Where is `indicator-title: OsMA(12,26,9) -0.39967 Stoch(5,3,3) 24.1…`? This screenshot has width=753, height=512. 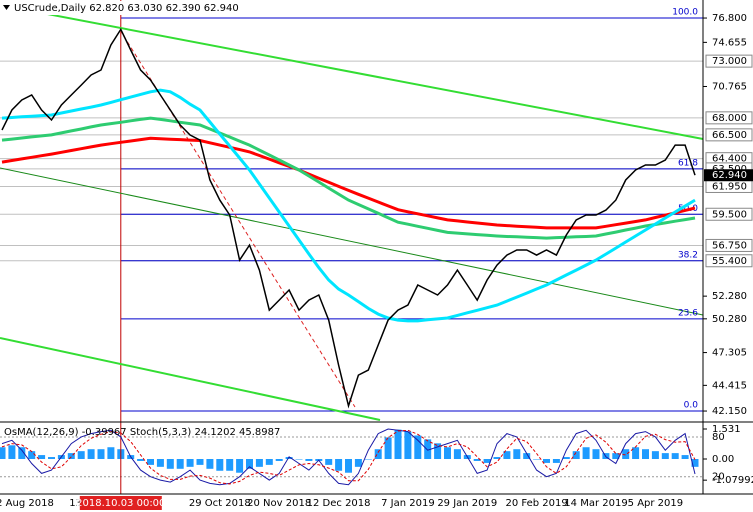 indicator-title: OsMA(12,26,9) -0.39967 Stoch(5,3,3) 24.1… is located at coordinates (142, 432).